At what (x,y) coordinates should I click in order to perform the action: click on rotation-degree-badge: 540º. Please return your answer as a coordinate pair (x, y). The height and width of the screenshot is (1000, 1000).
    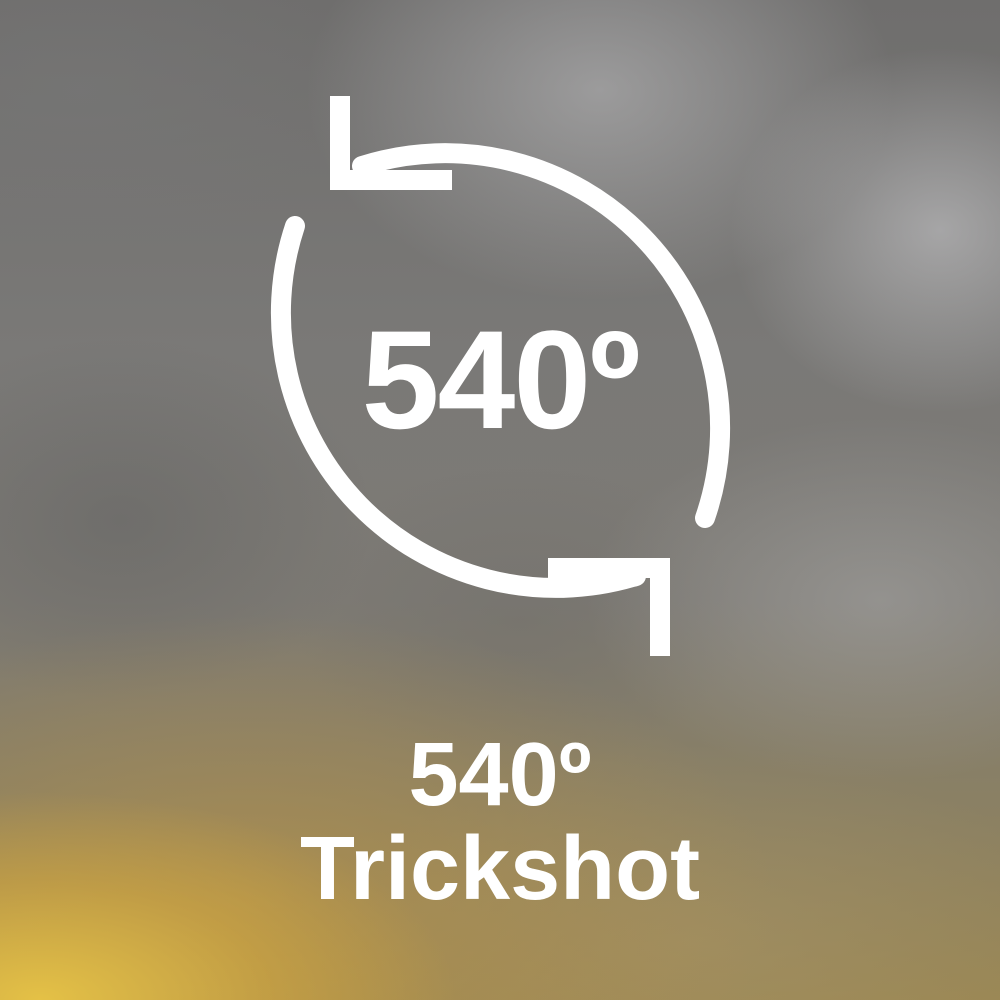
    Looking at the image, I should click on (501, 379).